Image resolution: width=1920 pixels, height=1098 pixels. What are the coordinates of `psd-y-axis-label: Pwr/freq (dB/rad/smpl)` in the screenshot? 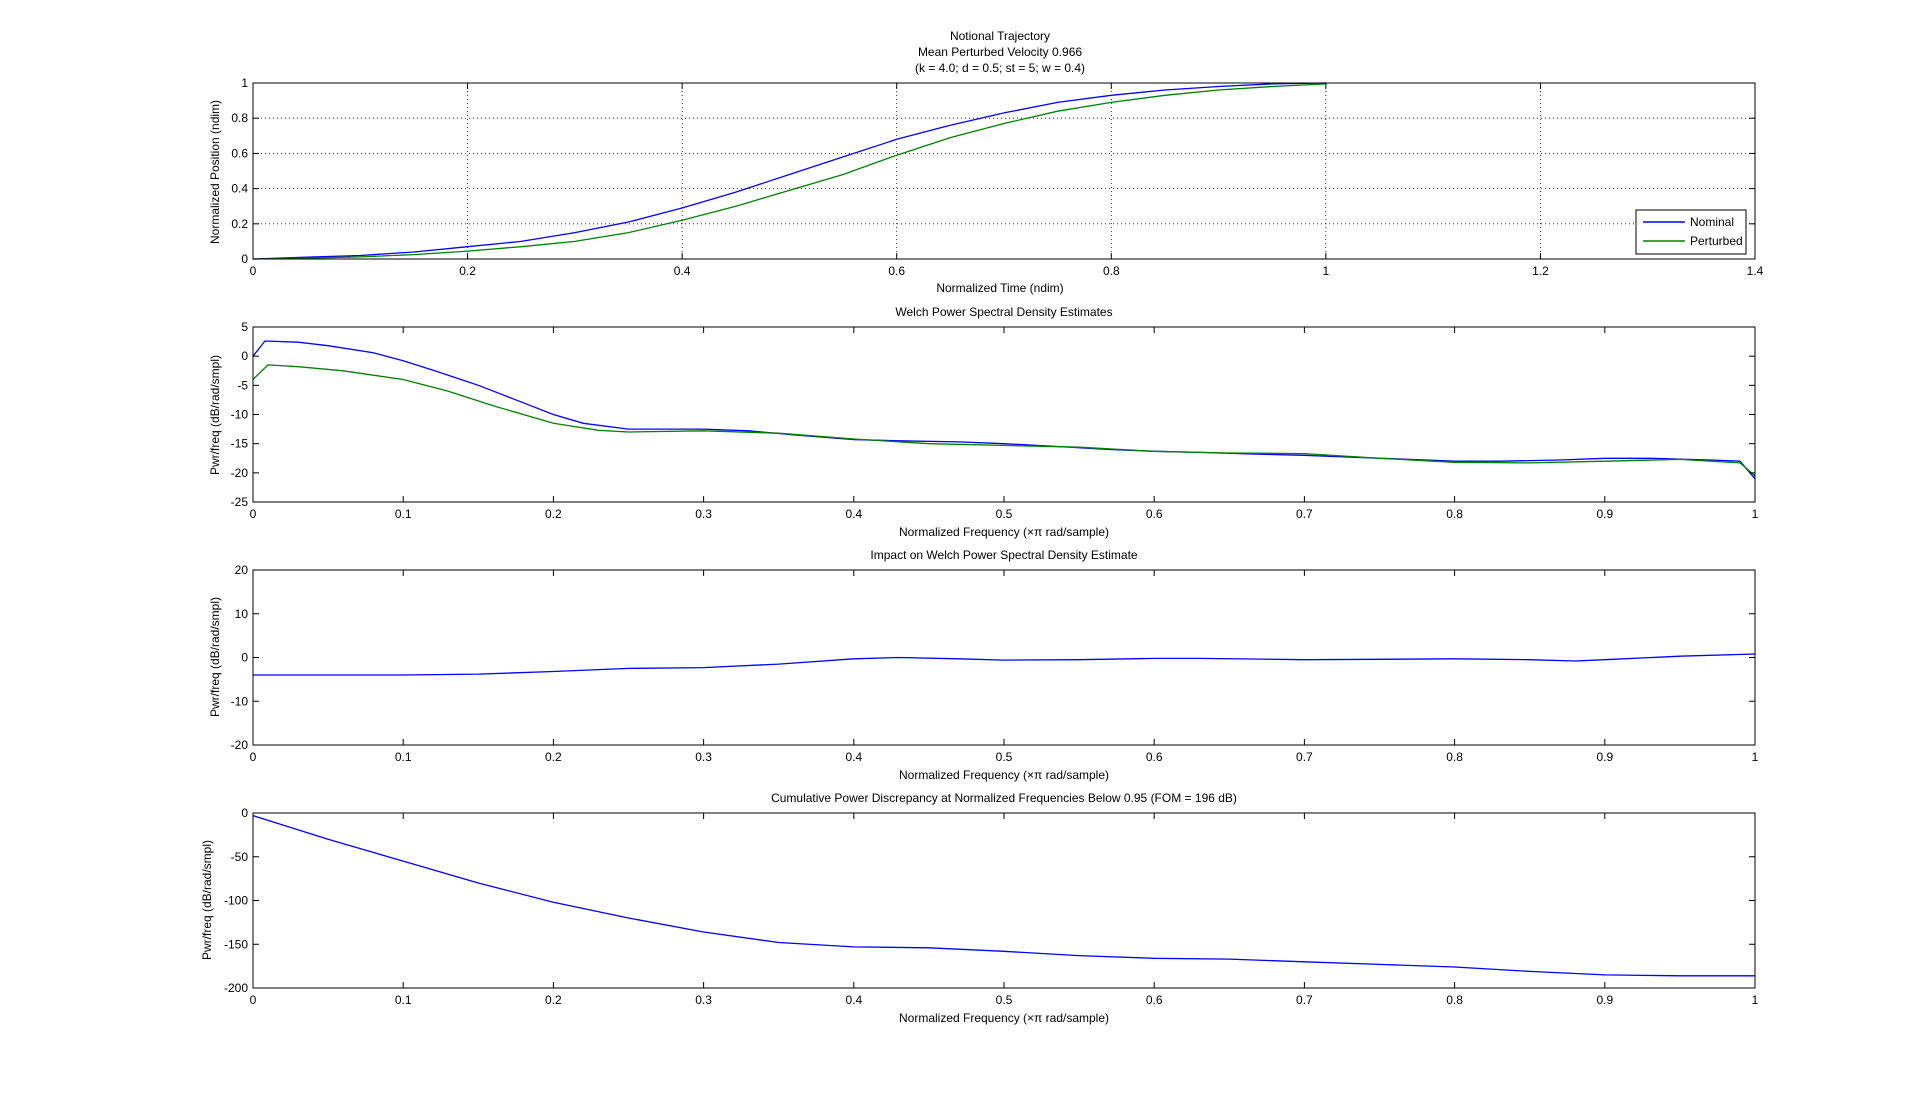 It's located at (215, 415).